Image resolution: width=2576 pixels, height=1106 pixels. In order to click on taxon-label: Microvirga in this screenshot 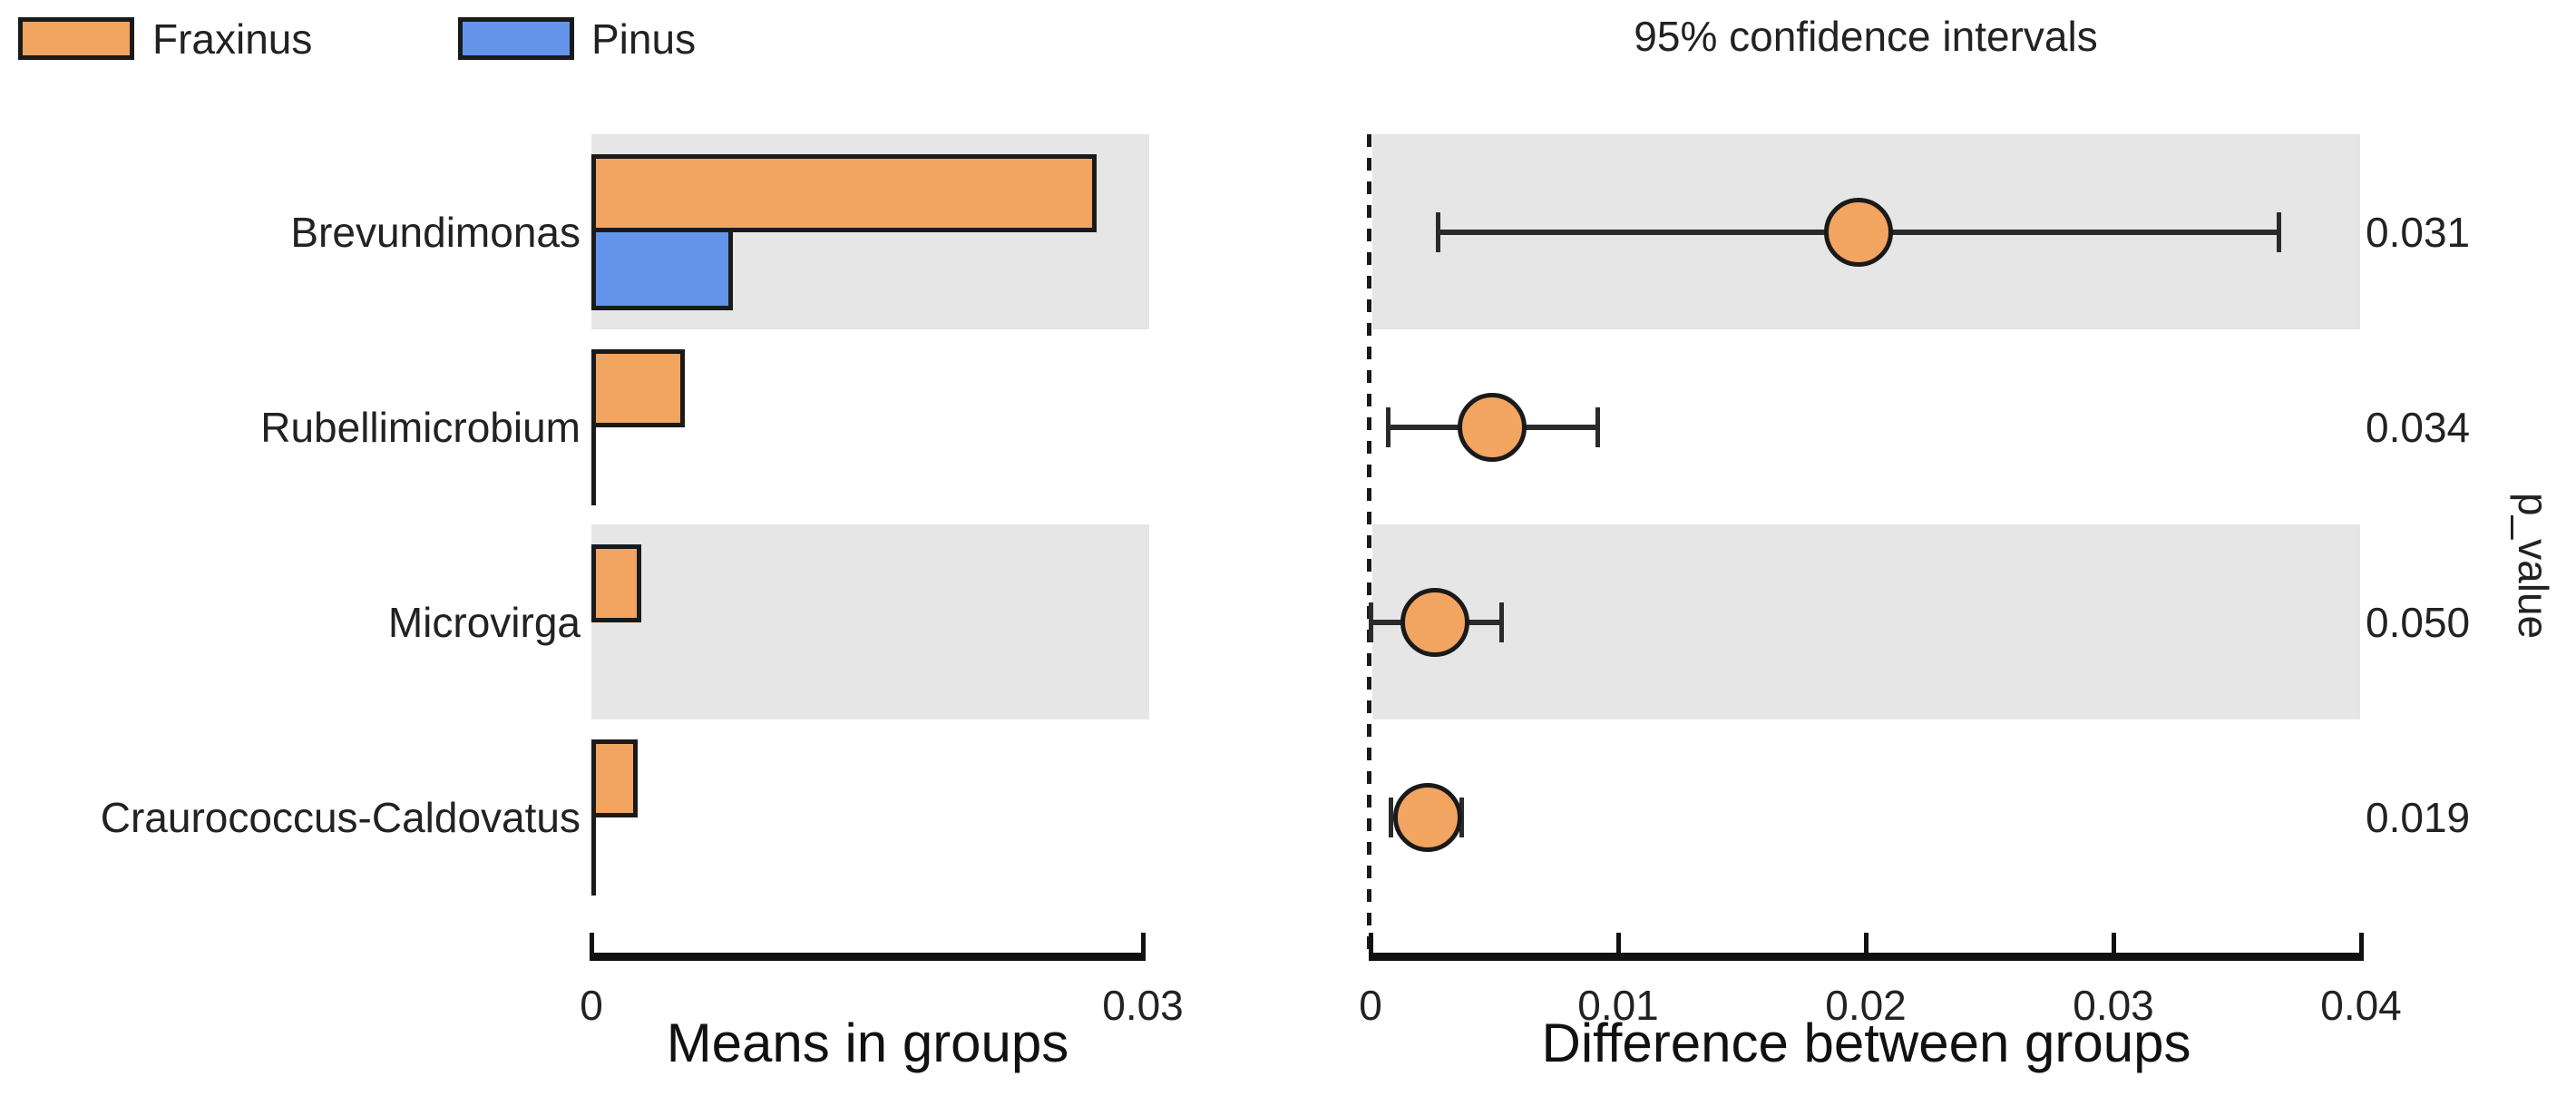, I will do `click(484, 622)`.